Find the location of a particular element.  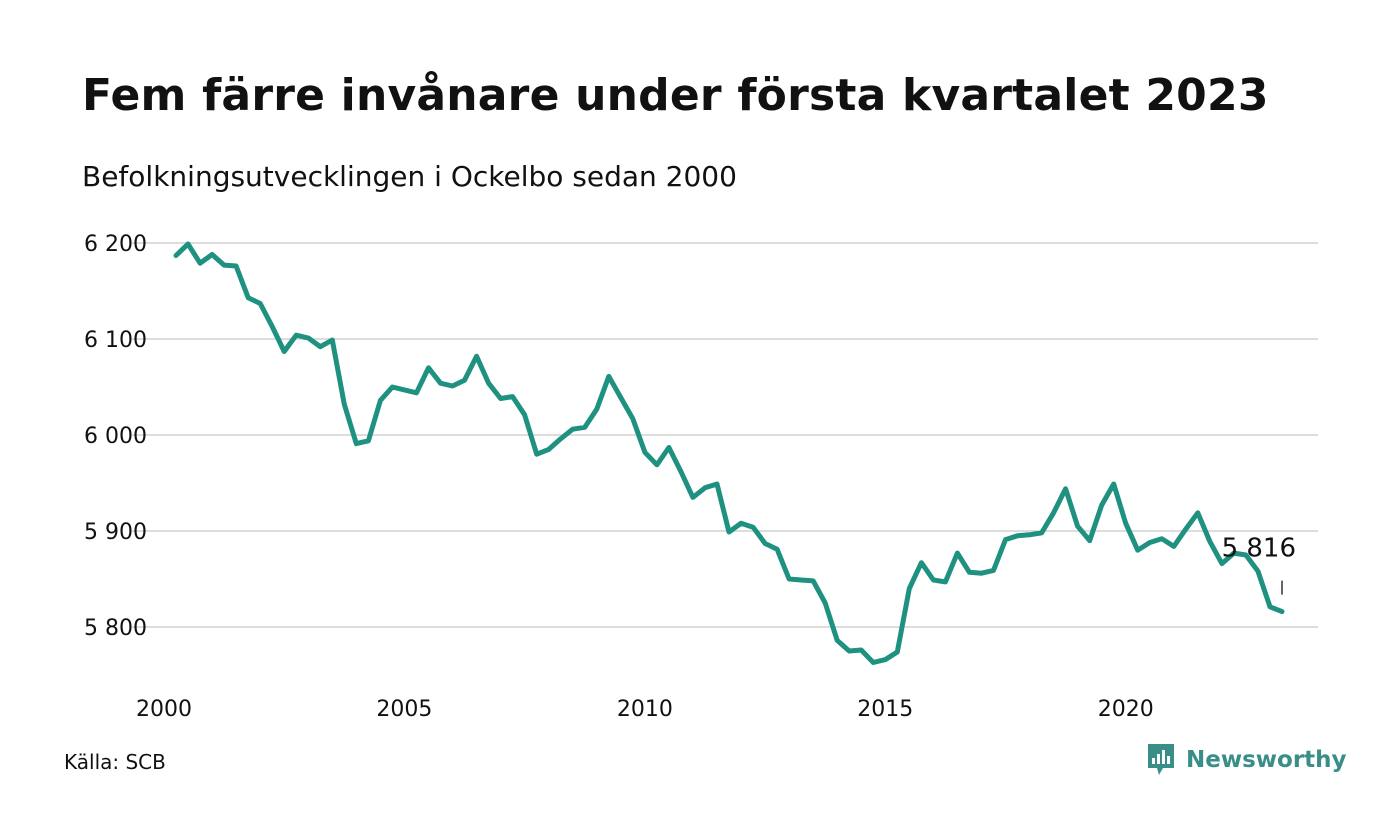

annotation-group: 5 816 is located at coordinates (1259, 564).